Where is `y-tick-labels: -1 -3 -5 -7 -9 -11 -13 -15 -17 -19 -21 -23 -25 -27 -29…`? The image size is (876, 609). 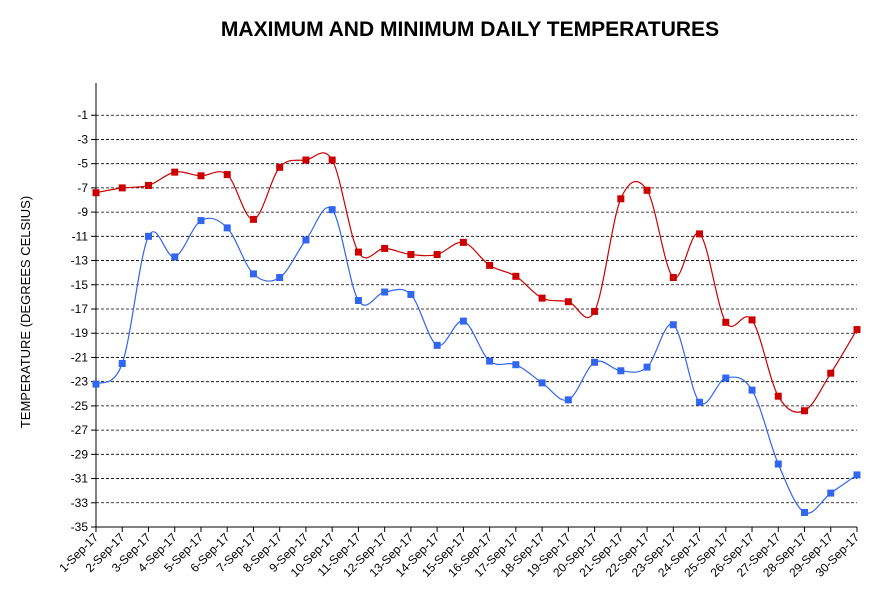 y-tick-labels: -1 -3 -5 -7 -9 -11 -13 -15 -17 -19 -21 -23 -25 -27 -29… is located at coordinates (80, 321).